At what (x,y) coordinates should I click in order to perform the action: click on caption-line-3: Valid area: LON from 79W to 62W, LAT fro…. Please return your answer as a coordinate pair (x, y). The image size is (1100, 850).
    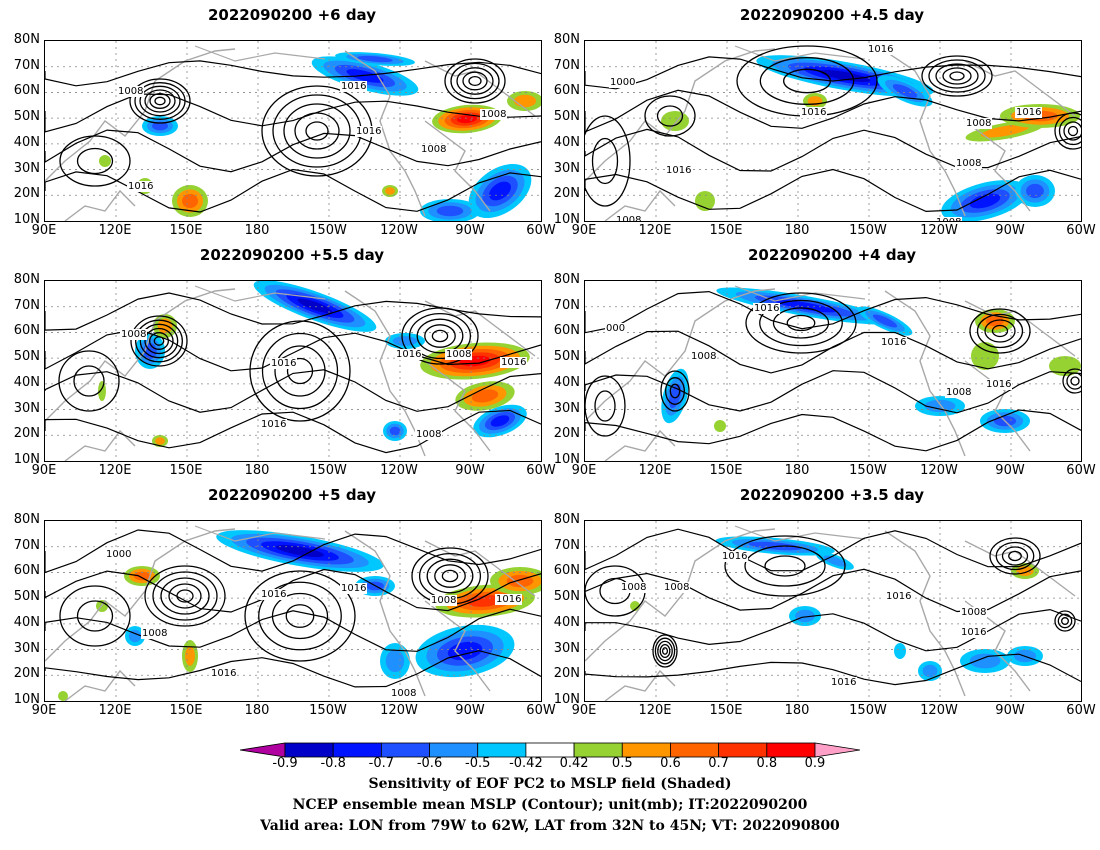
    Looking at the image, I should click on (550, 826).